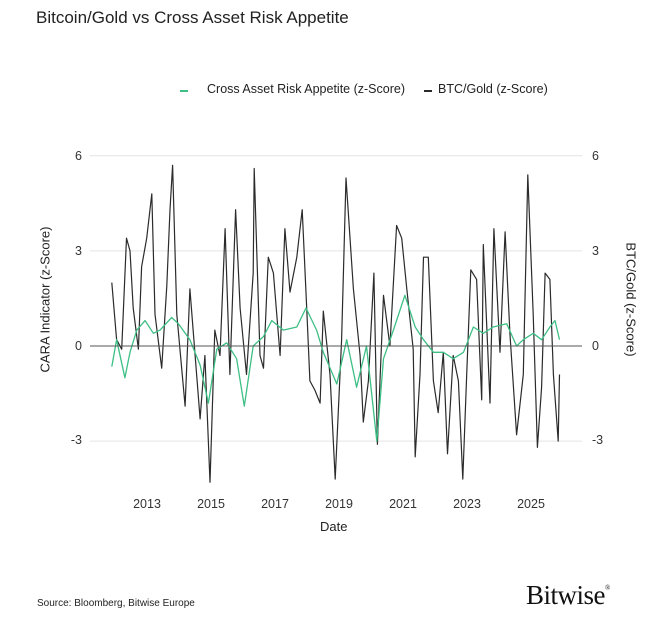 Image resolution: width=671 pixels, height=628 pixels. What do you see at coordinates (598, 440) in the screenshot?
I see `y-tick-right: -3` at bounding box center [598, 440].